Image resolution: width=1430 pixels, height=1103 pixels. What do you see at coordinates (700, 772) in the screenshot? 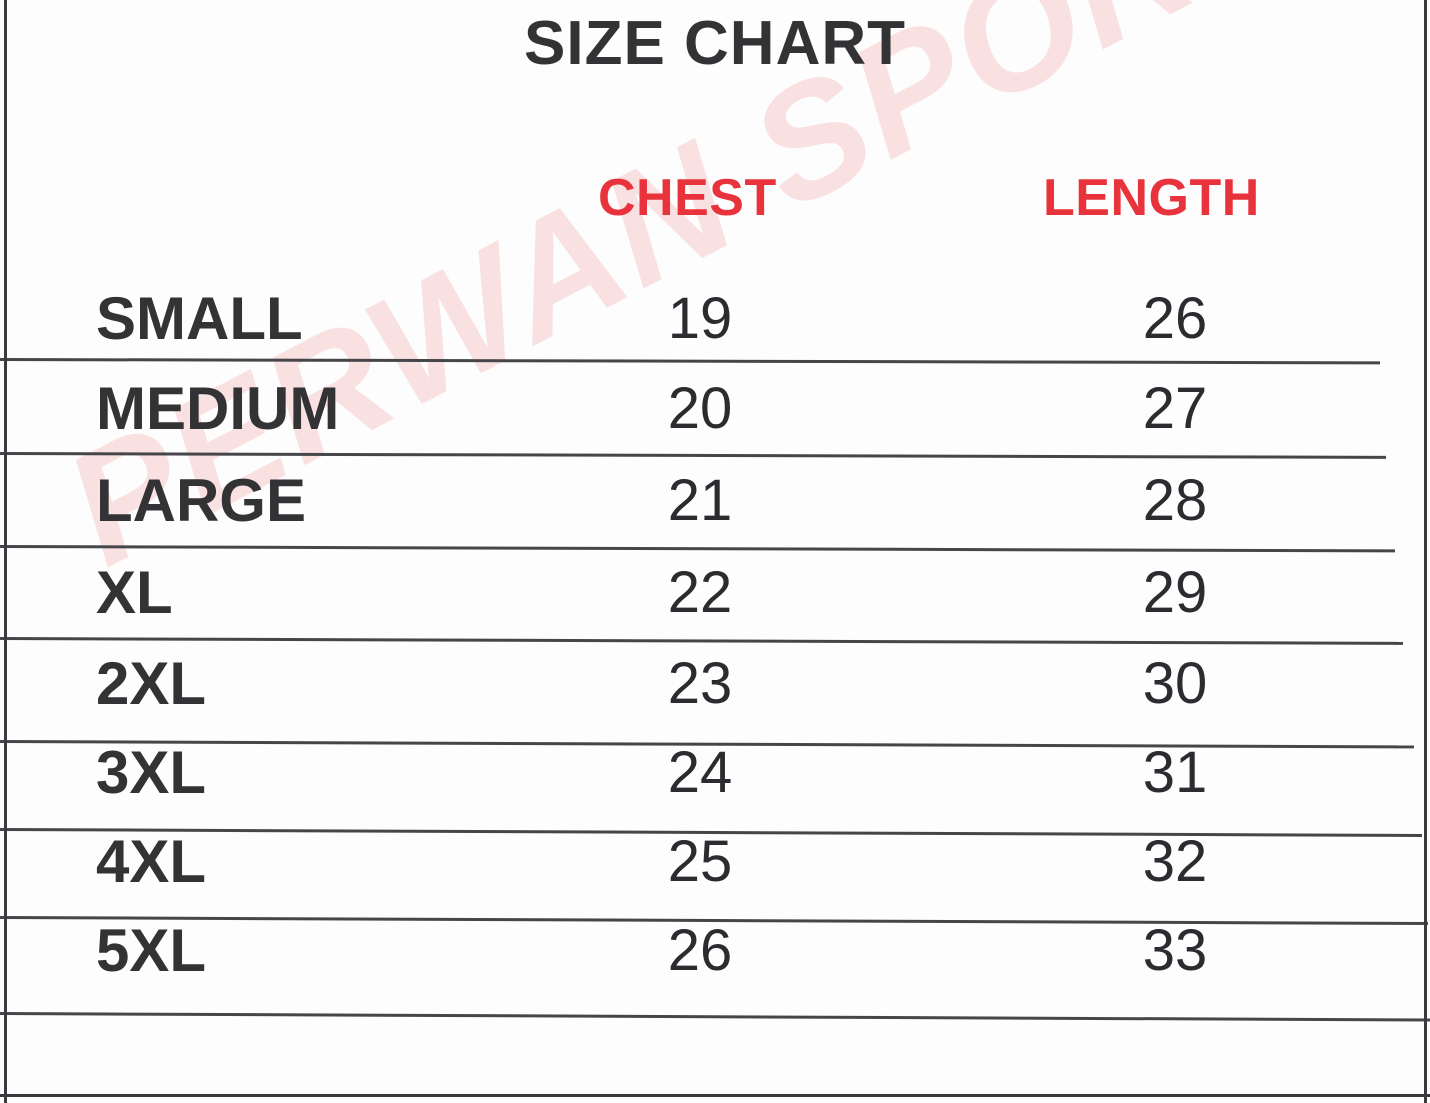
I see `cell-chest: 24` at bounding box center [700, 772].